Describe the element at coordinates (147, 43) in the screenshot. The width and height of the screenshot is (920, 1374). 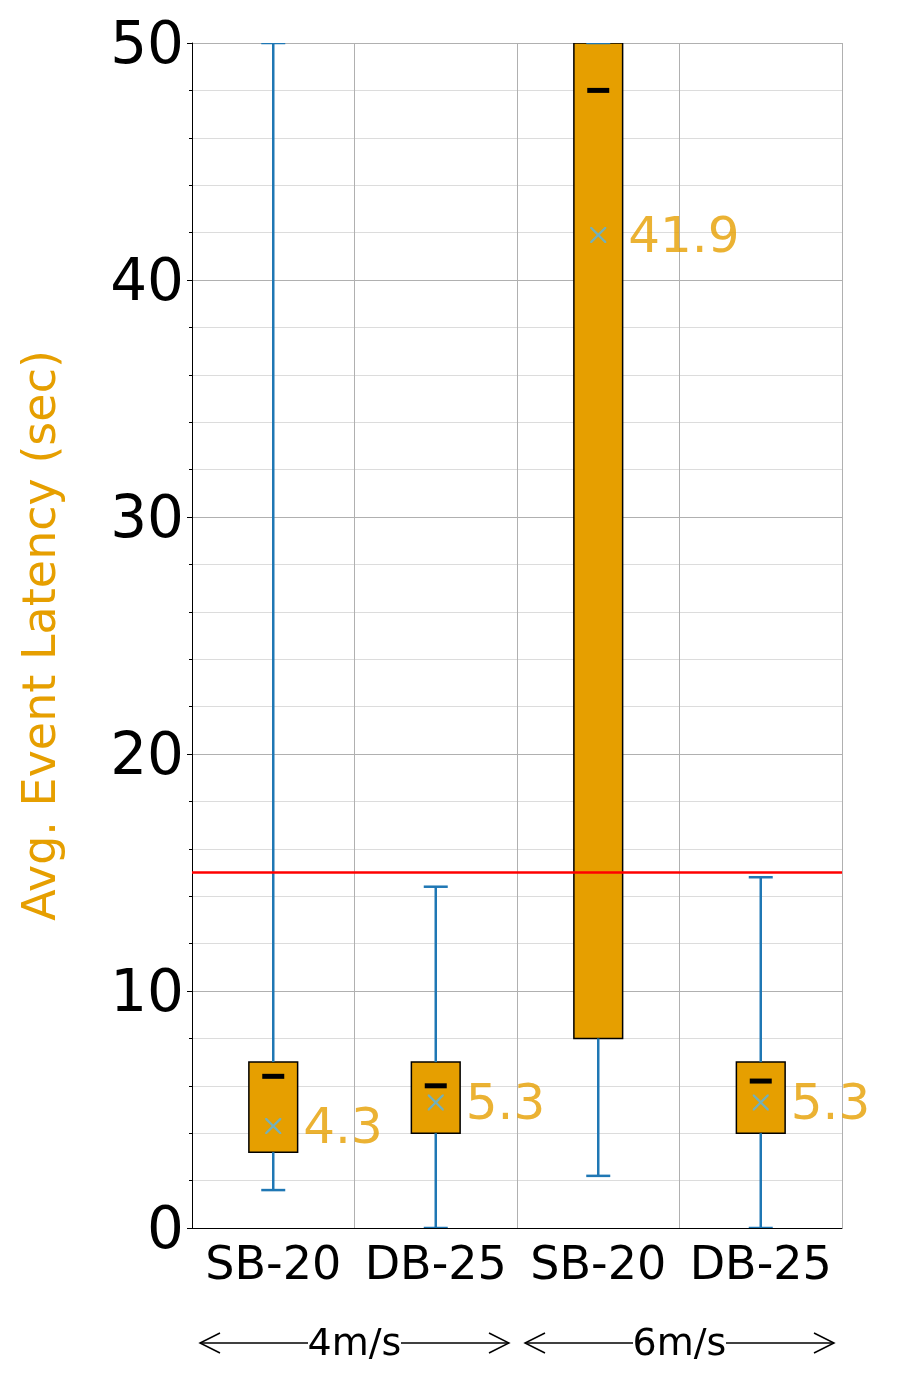
I see `y-tick-label: 50` at that location.